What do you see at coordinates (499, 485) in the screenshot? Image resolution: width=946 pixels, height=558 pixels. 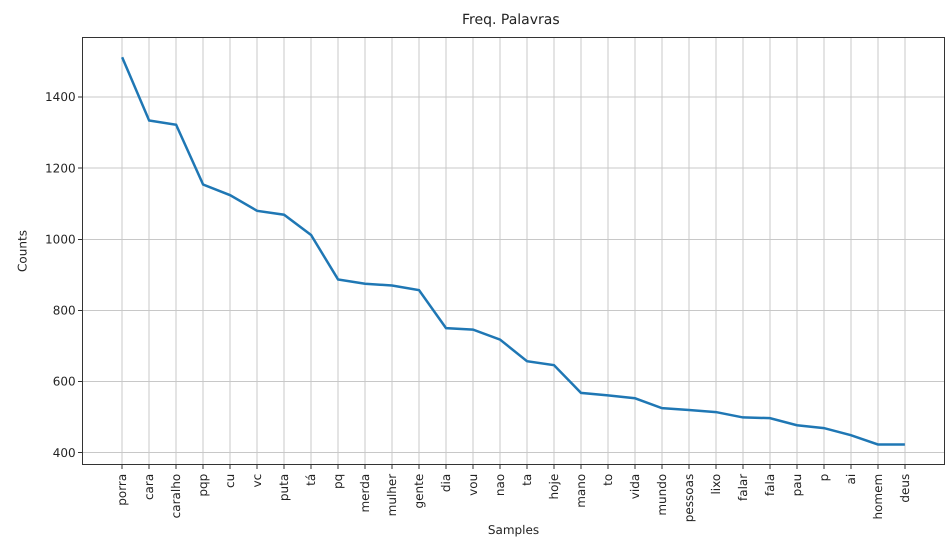 I see `x-tick-label: nao` at bounding box center [499, 485].